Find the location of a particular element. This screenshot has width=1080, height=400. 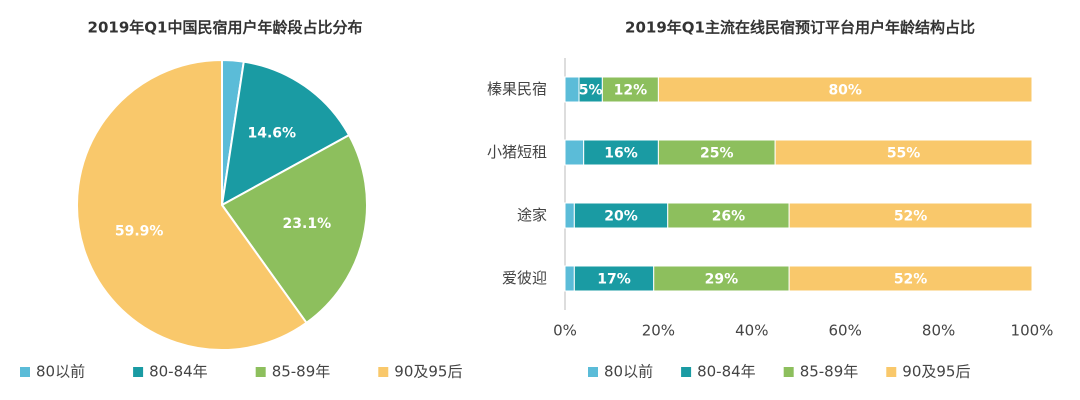

y-tick-label: 榛果民宿 is located at coordinates (517, 89).